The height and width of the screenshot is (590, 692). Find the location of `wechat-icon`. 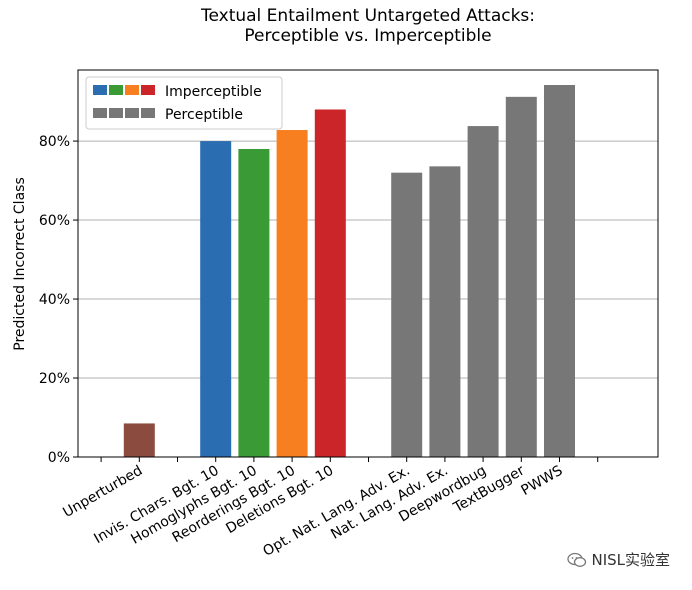

wechat-icon is located at coordinates (577, 559).